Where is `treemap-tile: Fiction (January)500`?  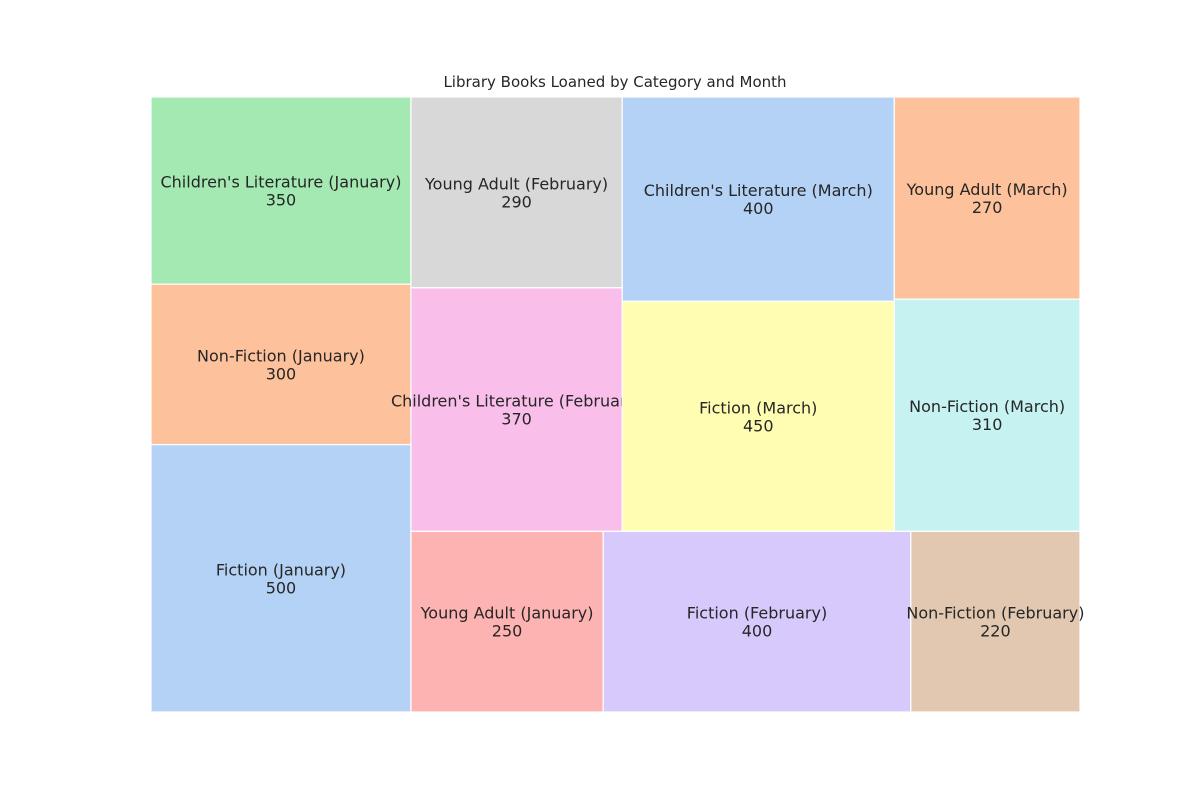 treemap-tile: Fiction (January)500 is located at coordinates (281, 578).